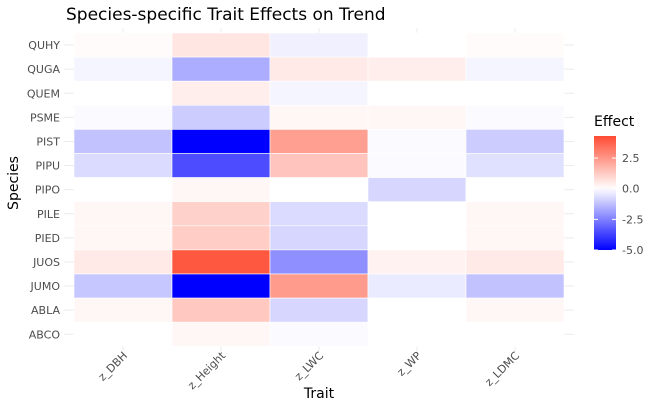 This screenshot has height=408, width=661. I want to click on heatmap-cell-ABCO-z_Height, so click(221, 334).